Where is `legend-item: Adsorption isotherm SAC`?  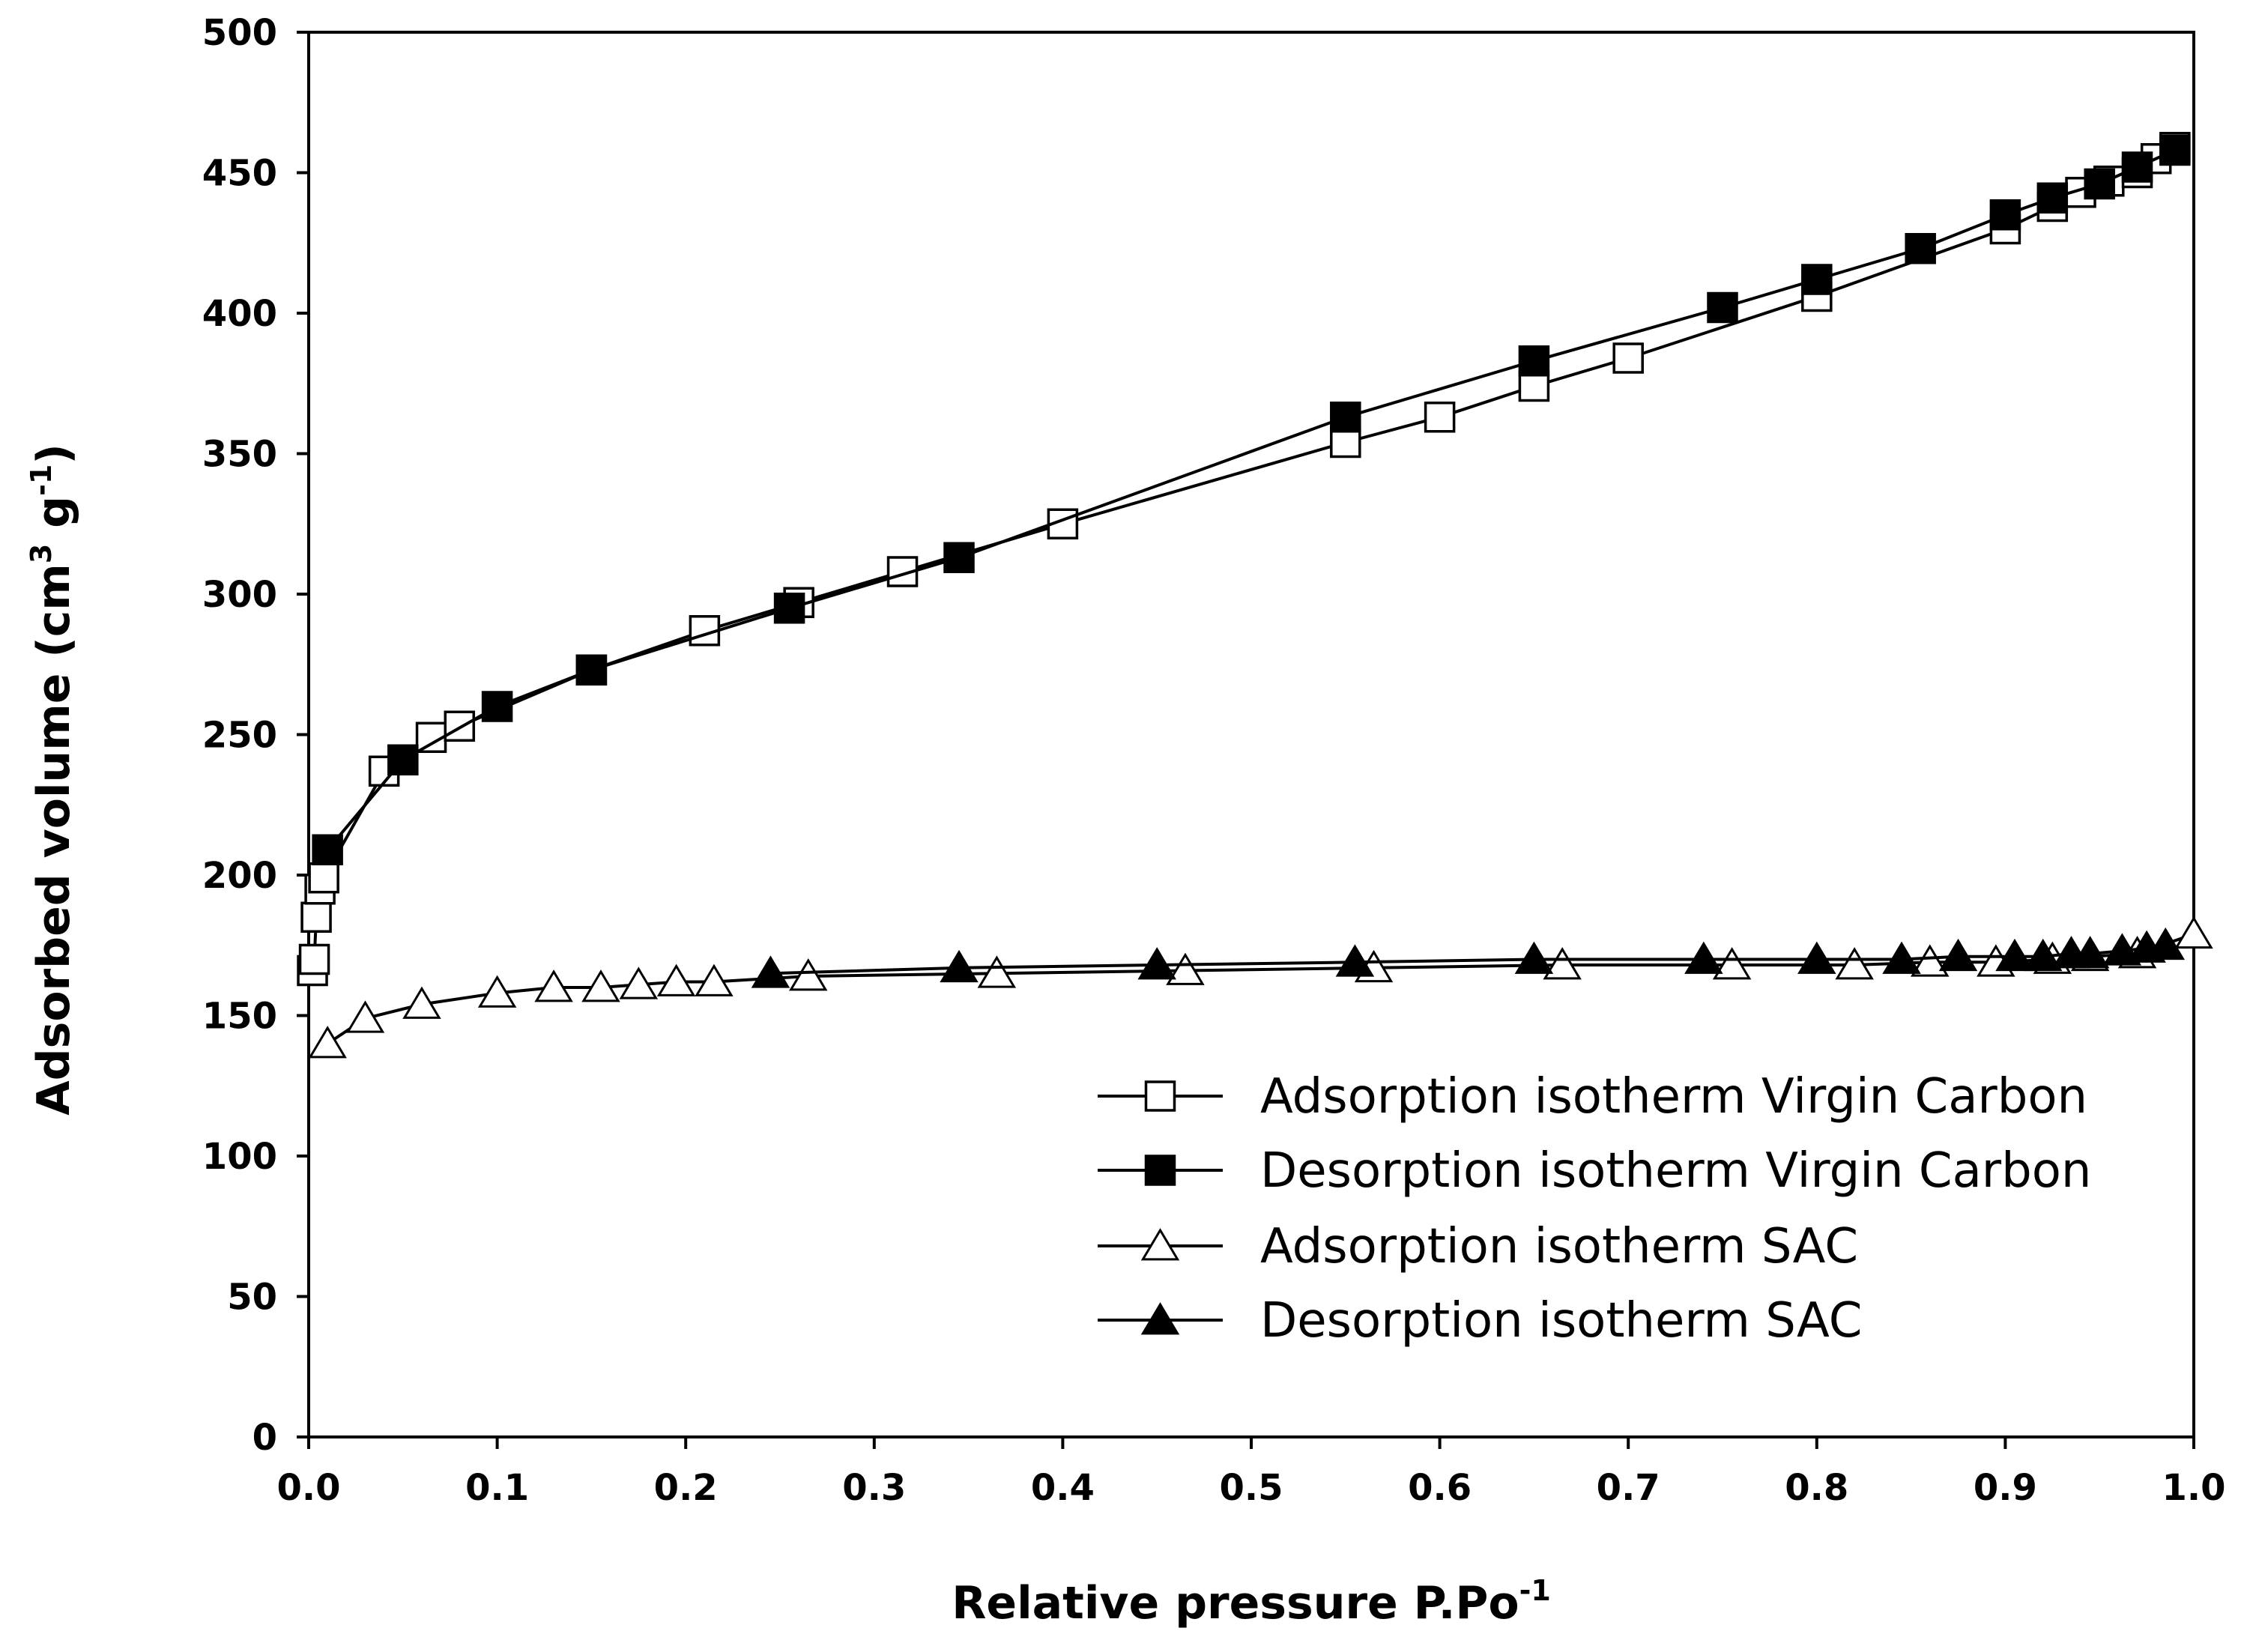 legend-item: Adsorption isotherm SAC is located at coordinates (1478, 1246).